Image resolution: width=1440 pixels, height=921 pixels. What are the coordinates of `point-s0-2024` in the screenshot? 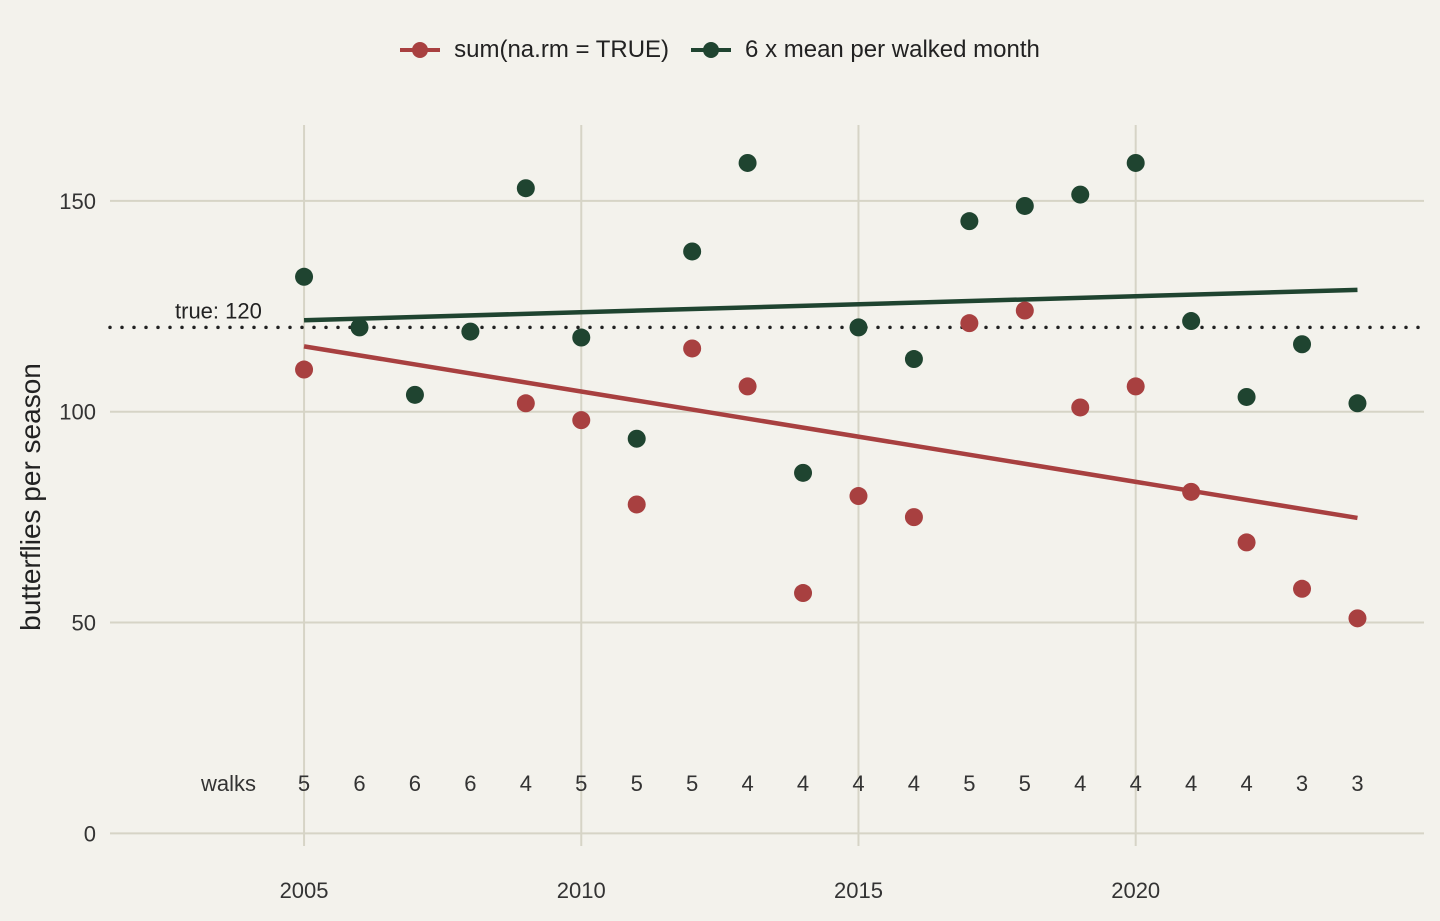 It's located at (1357, 618).